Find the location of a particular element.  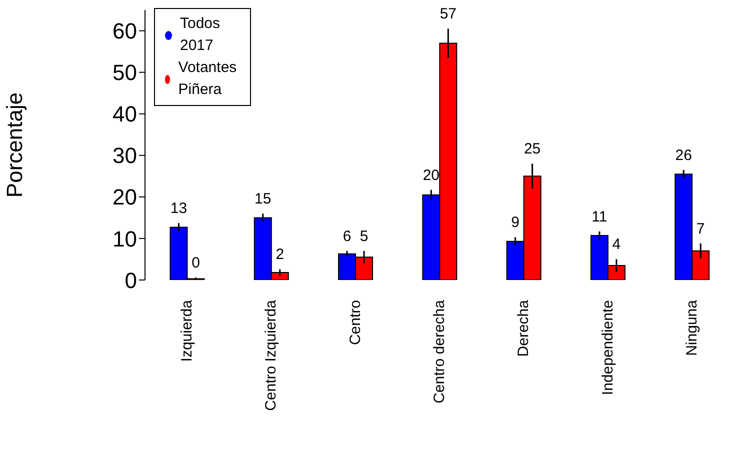

x-tick-label: Derecha is located at coordinates (523, 328).